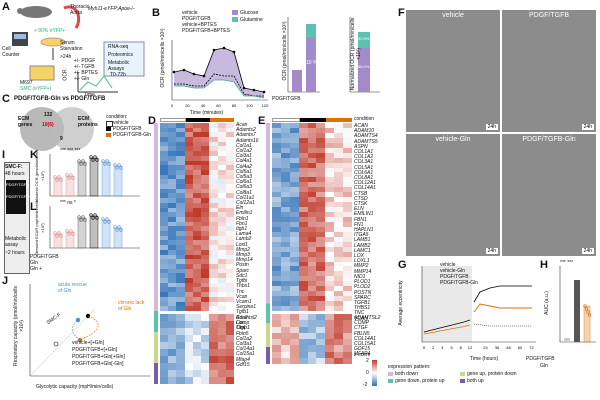  Describe the element at coordinates (364, 167) in the screenshot. I see `gene-label: COL5A1` at that location.